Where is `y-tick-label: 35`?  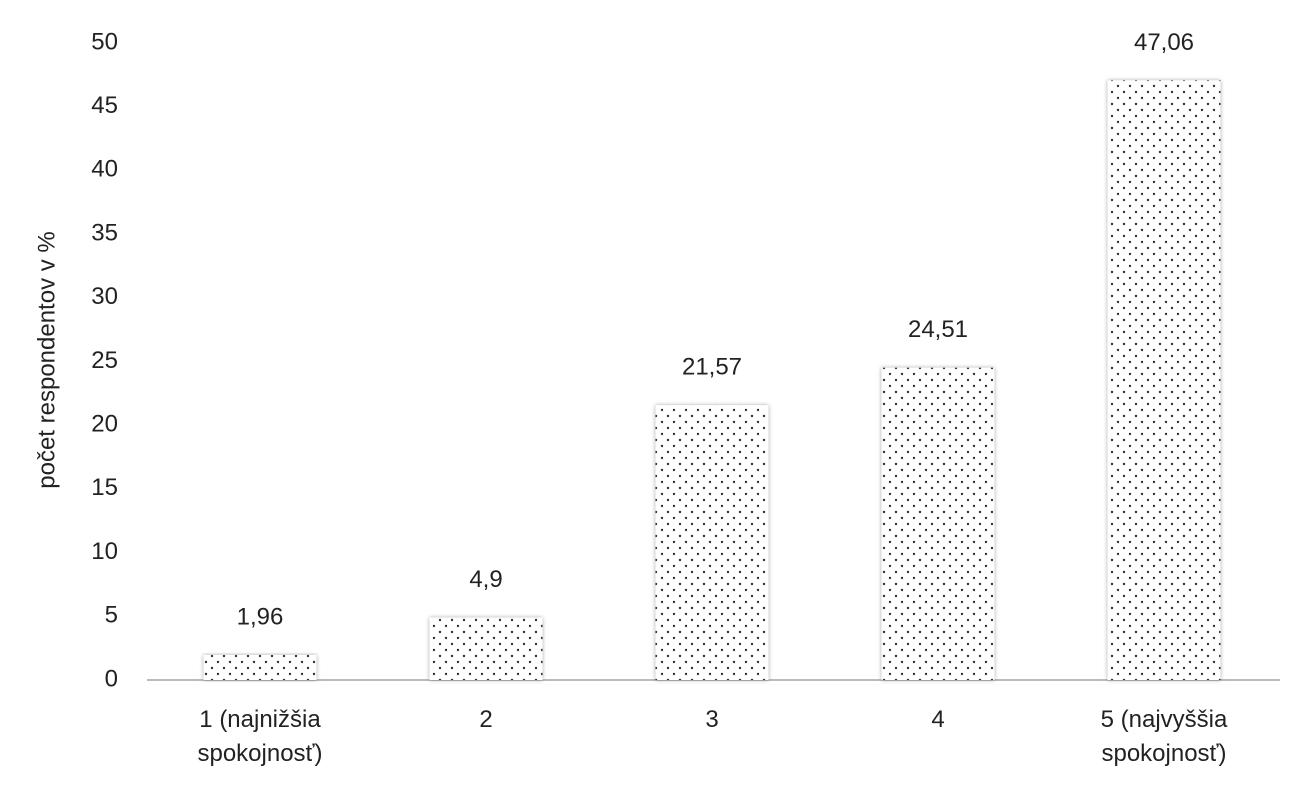 y-tick-label: 35 is located at coordinates (104, 232).